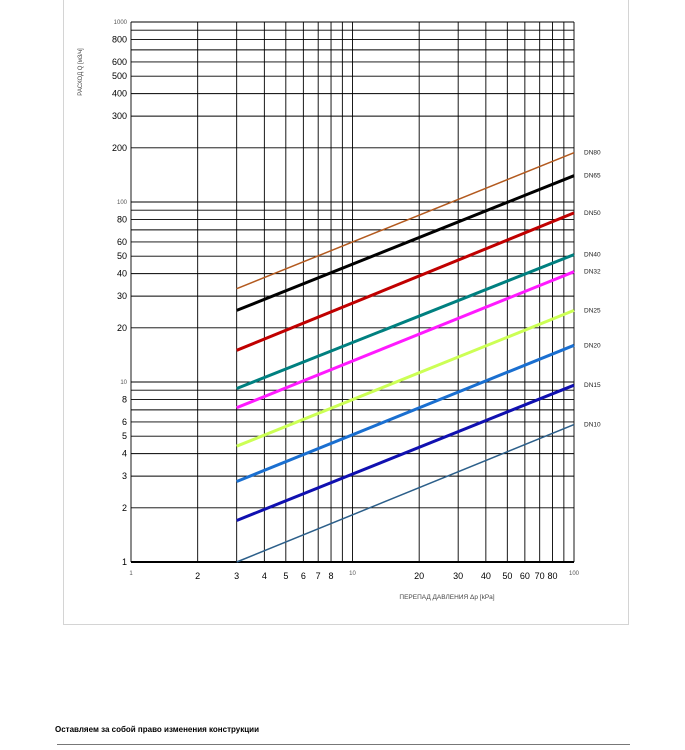  Describe the element at coordinates (119, 94) in the screenshot. I see `y-tick-label: 400` at that location.